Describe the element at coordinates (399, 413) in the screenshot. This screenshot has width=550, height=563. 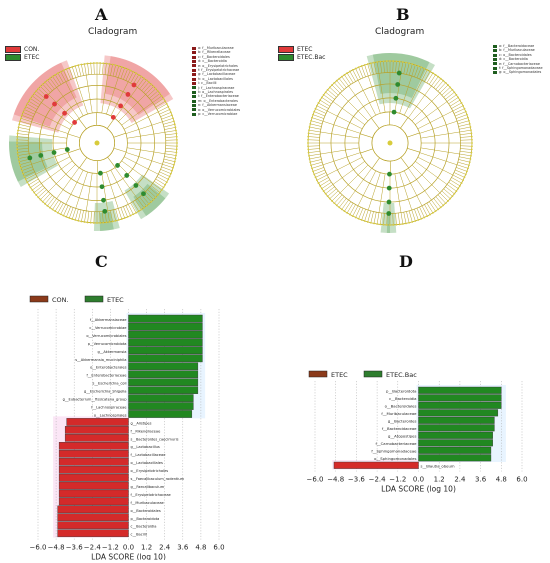
I see `bar-label: f__Muribaculaceae` at that location.